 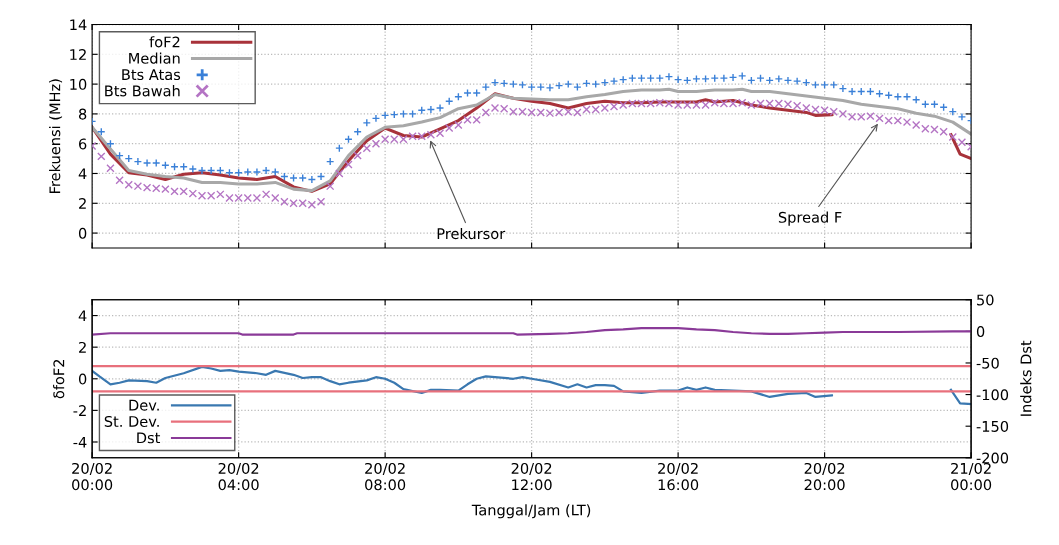 I want to click on y2-tick-label: -50, so click(x=987, y=363).